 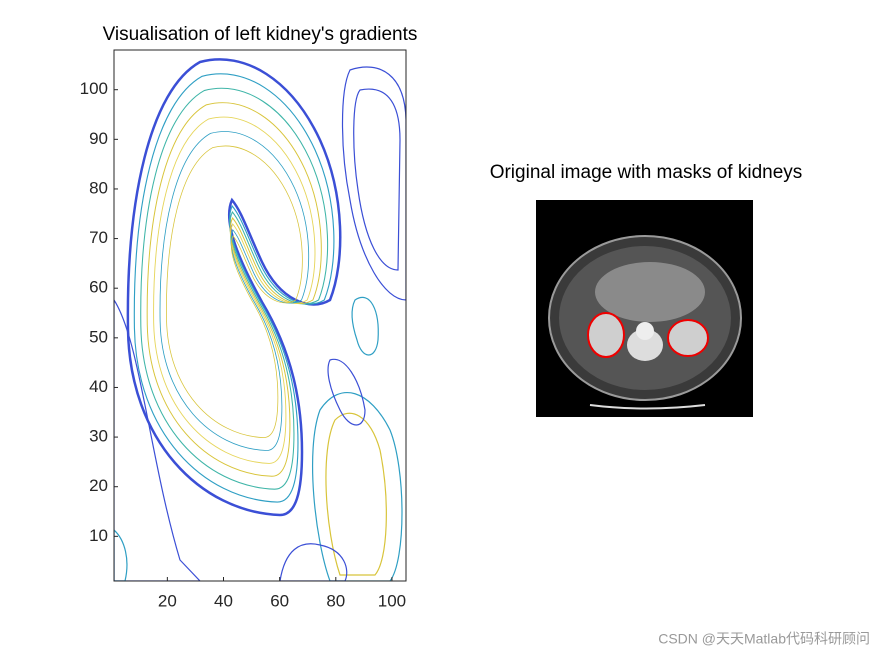 What do you see at coordinates (98, 237) in the screenshot?
I see `y-tick-label: 70` at bounding box center [98, 237].